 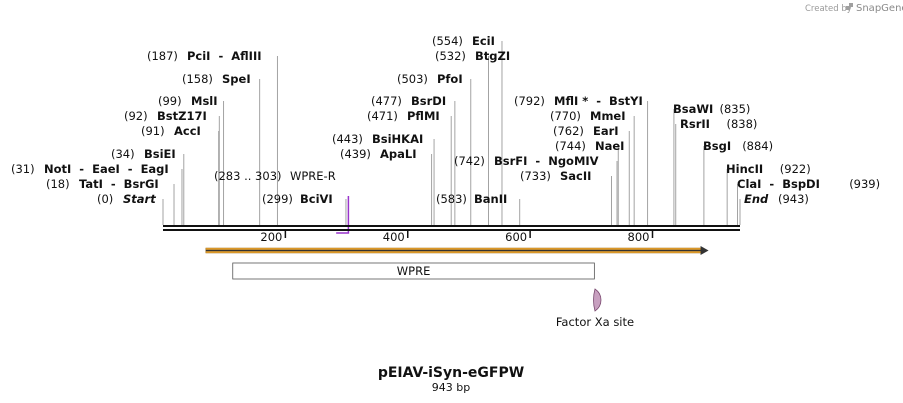 What do you see at coordinates (382, 116) in the screenshot?
I see `site-position-label: (471)` at bounding box center [382, 116].